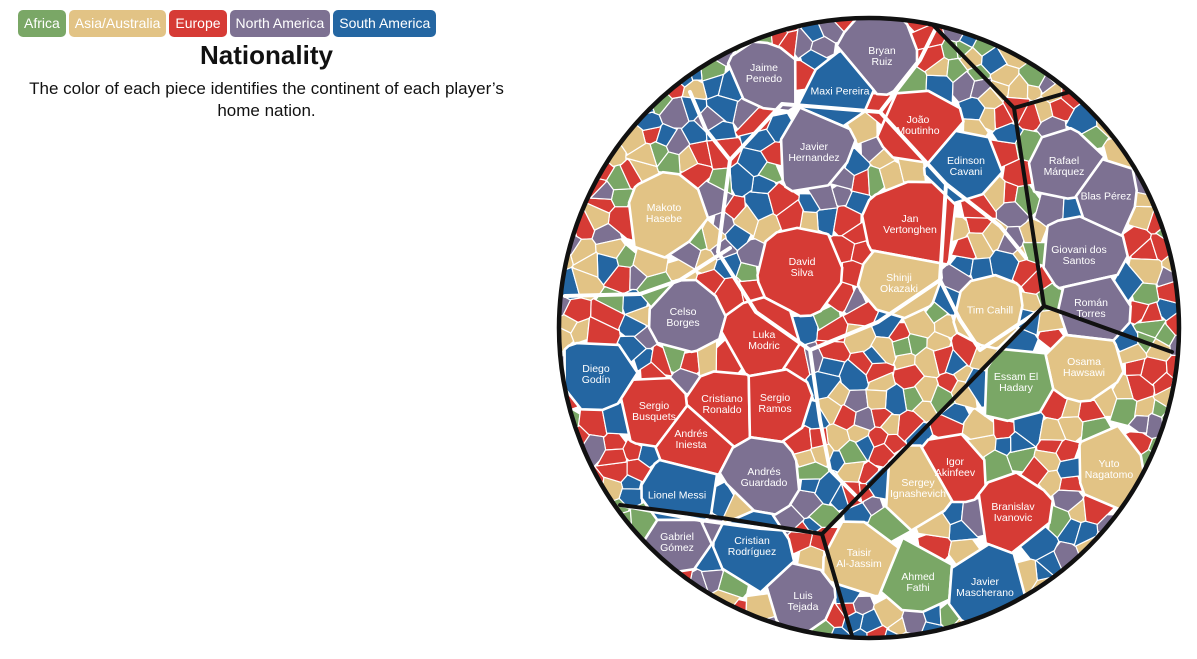  What do you see at coordinates (1106, 197) in the screenshot?
I see `player-label: Blas Pérez` at bounding box center [1106, 197].